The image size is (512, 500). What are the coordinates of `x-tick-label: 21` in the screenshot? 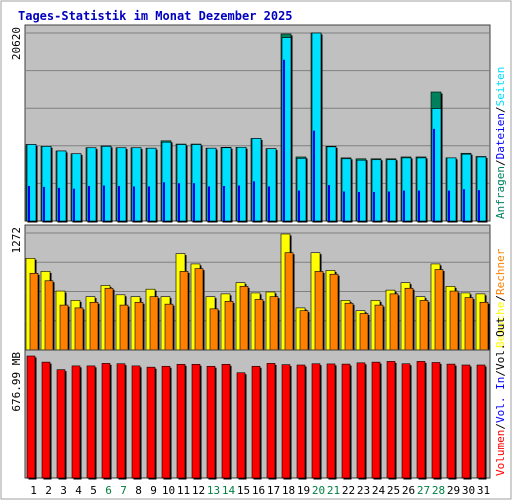 It's located at (333, 490).